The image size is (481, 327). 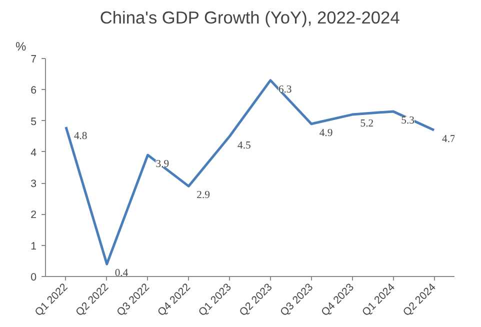 What do you see at coordinates (33, 60) in the screenshot?
I see `y-tick-label: 7` at bounding box center [33, 60].